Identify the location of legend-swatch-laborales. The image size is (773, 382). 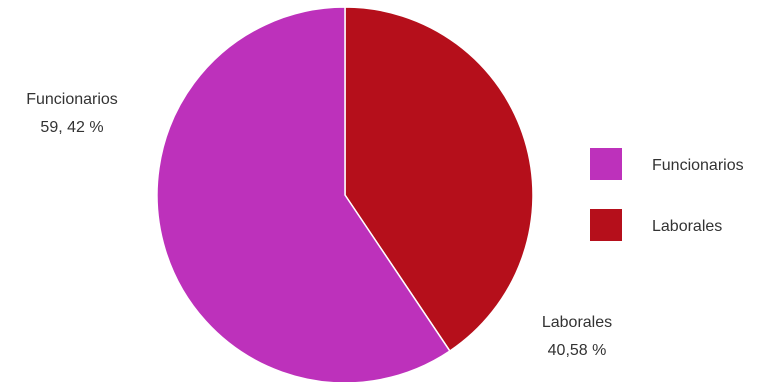
(606, 225).